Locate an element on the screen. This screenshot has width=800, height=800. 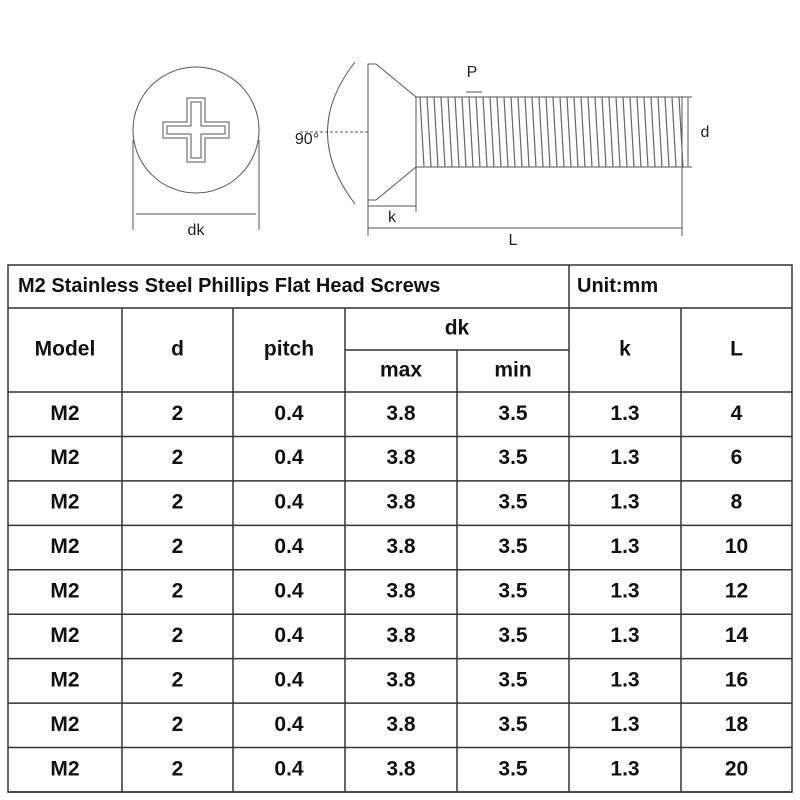
phillips-recess is located at coordinates (196, 130).